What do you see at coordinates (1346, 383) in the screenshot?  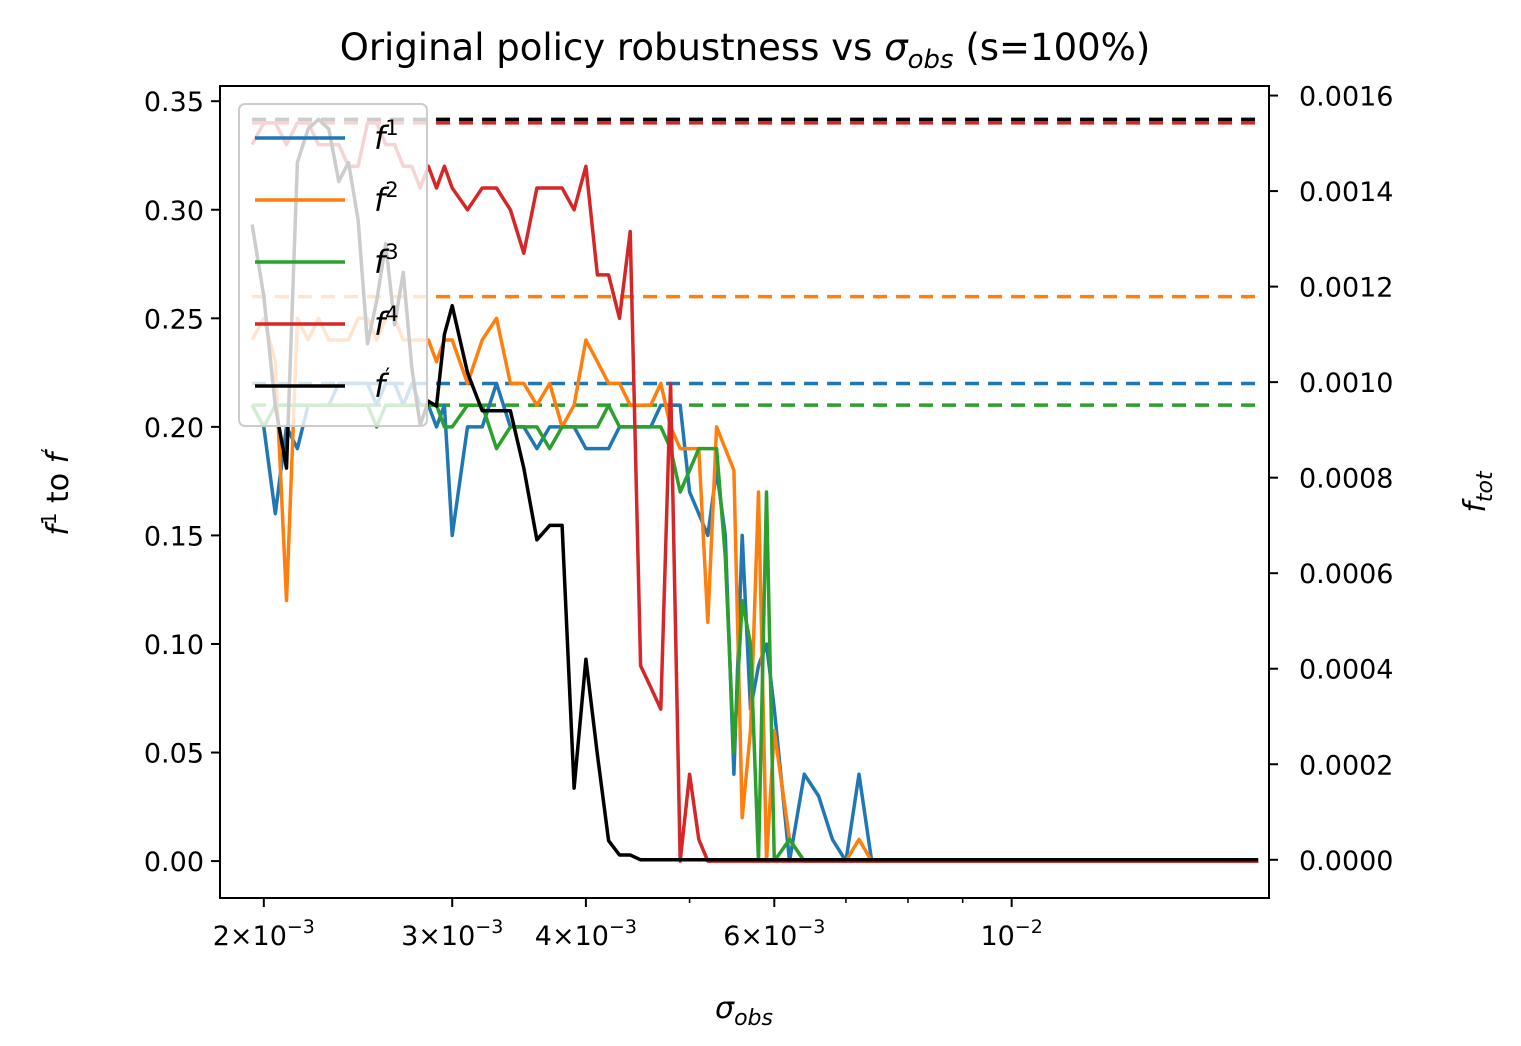 I see `y2-tick-label-5: 0.0010` at bounding box center [1346, 383].